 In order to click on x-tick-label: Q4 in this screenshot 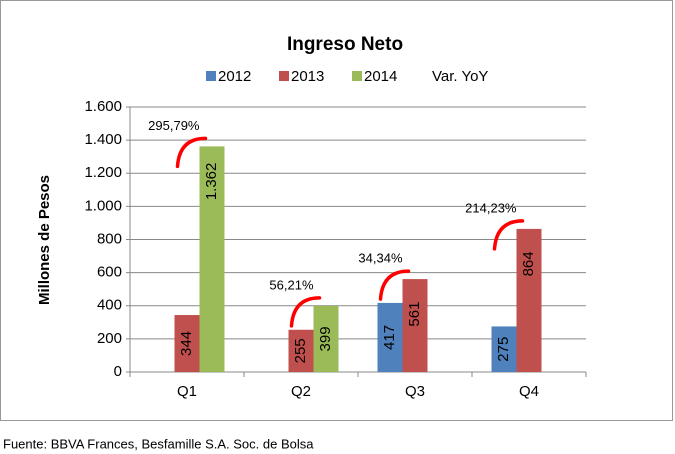, I will do `click(529, 391)`.